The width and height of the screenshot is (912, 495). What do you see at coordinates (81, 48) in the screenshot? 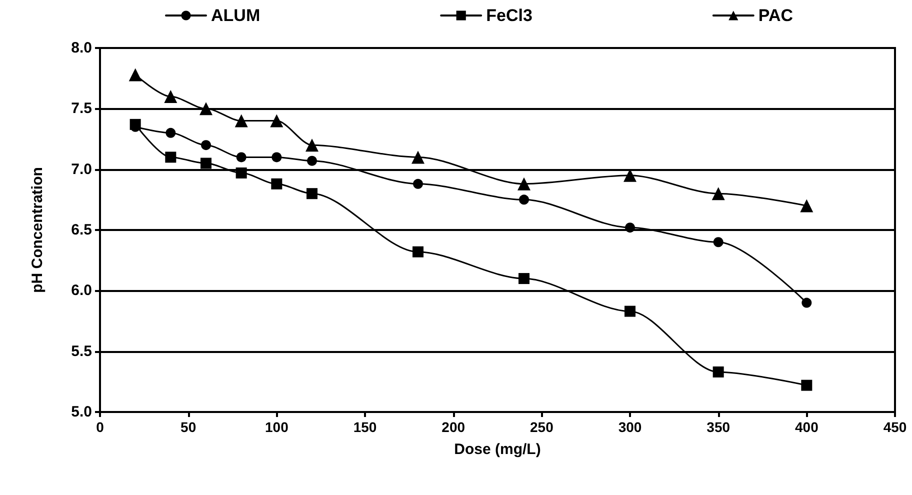
I see `y-tick-label: 8.0` at bounding box center [81, 48].